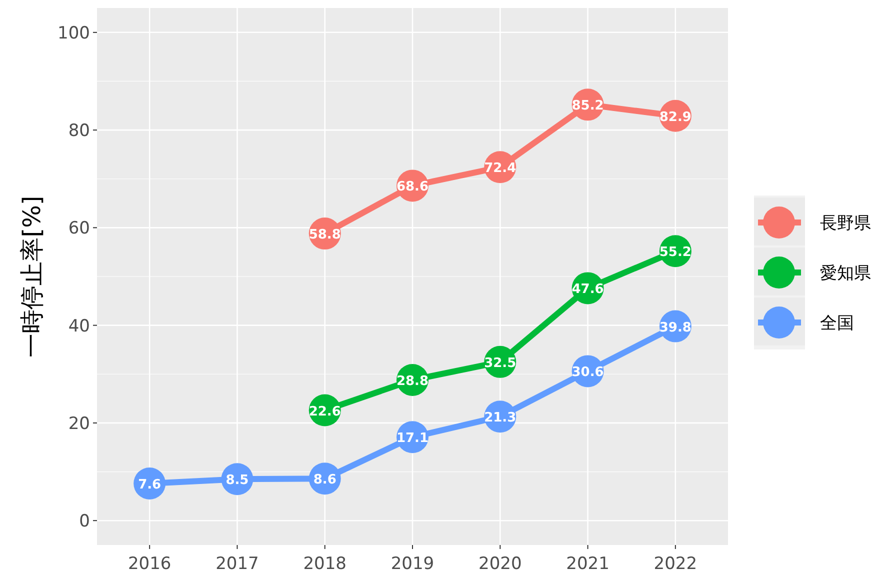 This screenshot has width=885, height=575. Describe the element at coordinates (588, 564) in the screenshot. I see `x-tick-label: 2021` at that location.